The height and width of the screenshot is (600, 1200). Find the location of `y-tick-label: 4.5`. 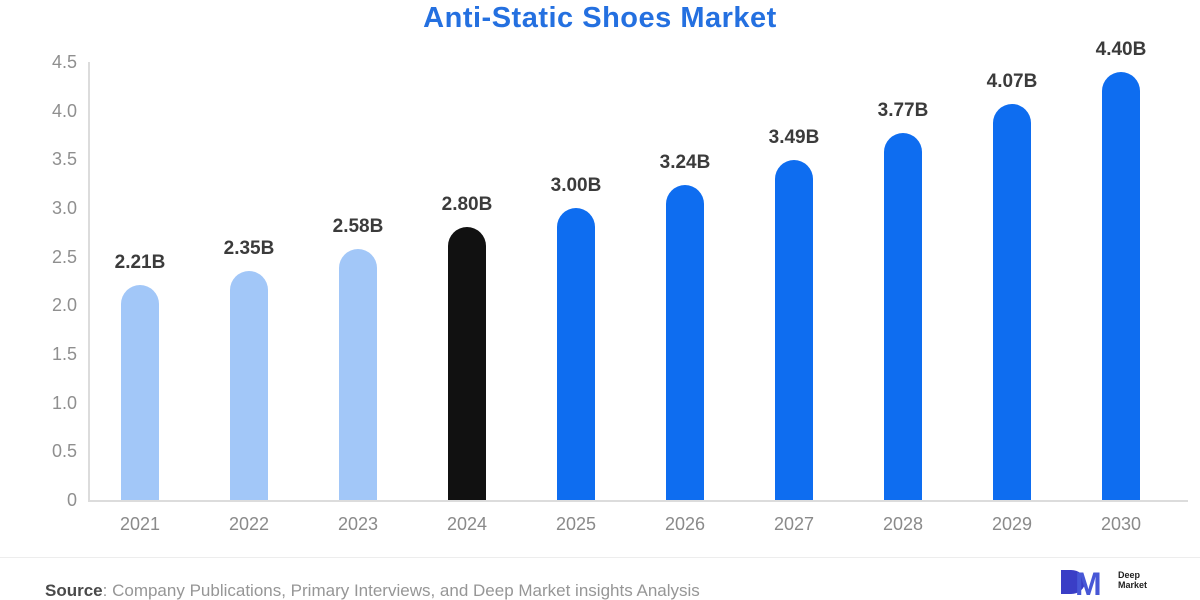

y-tick-label: 4.5 is located at coordinates (64, 62).